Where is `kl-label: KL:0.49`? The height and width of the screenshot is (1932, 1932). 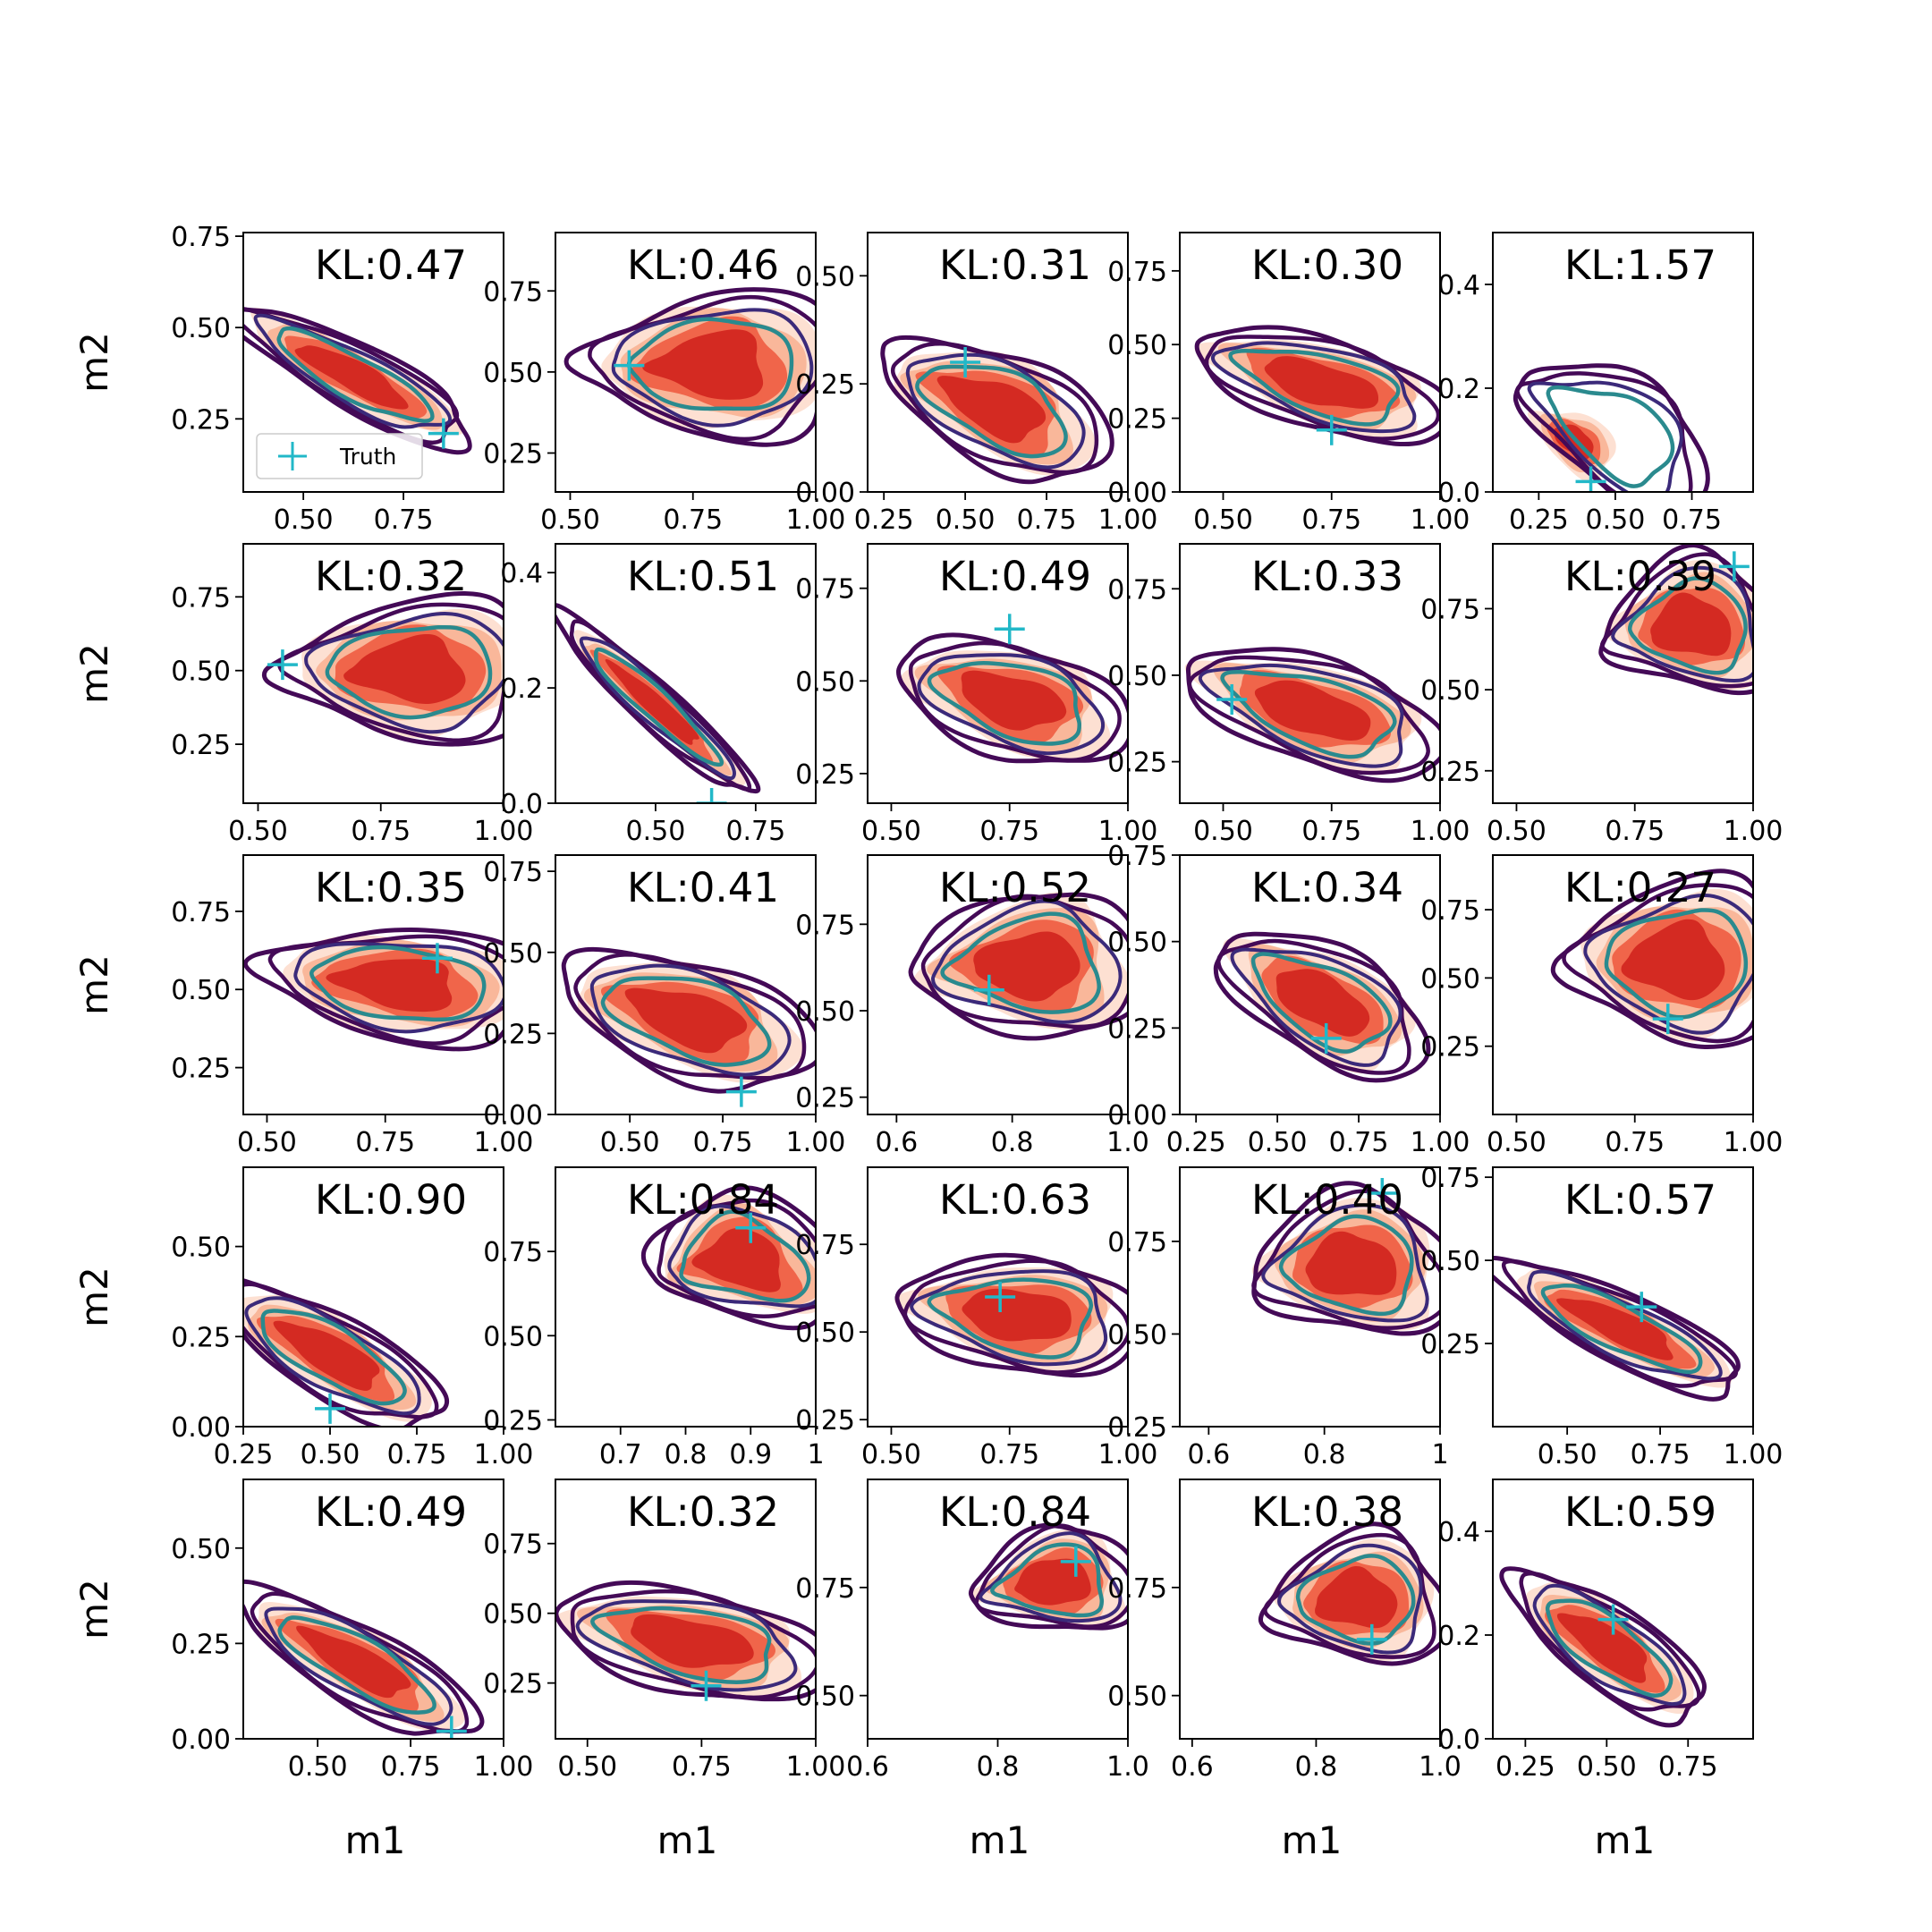 kl-label: KL:0.49 is located at coordinates (1015, 576).